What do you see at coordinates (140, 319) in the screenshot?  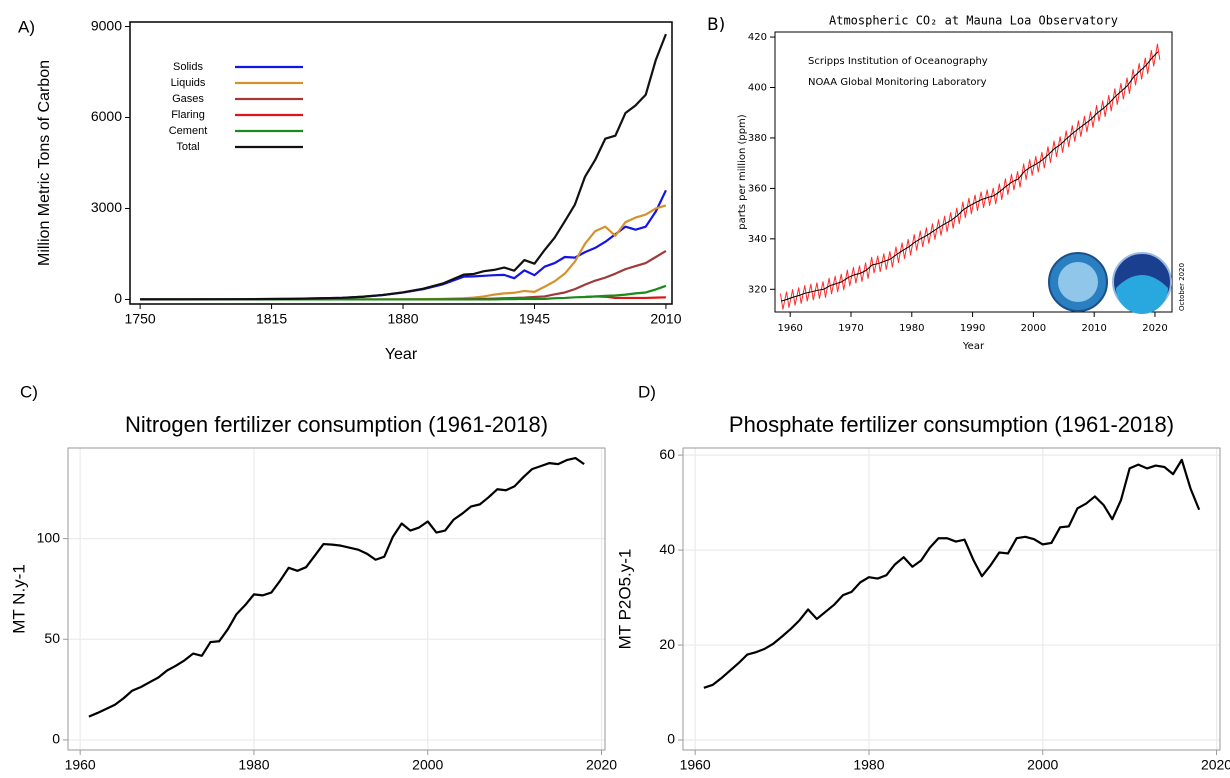 I see `x-tick-label: 1750` at bounding box center [140, 319].